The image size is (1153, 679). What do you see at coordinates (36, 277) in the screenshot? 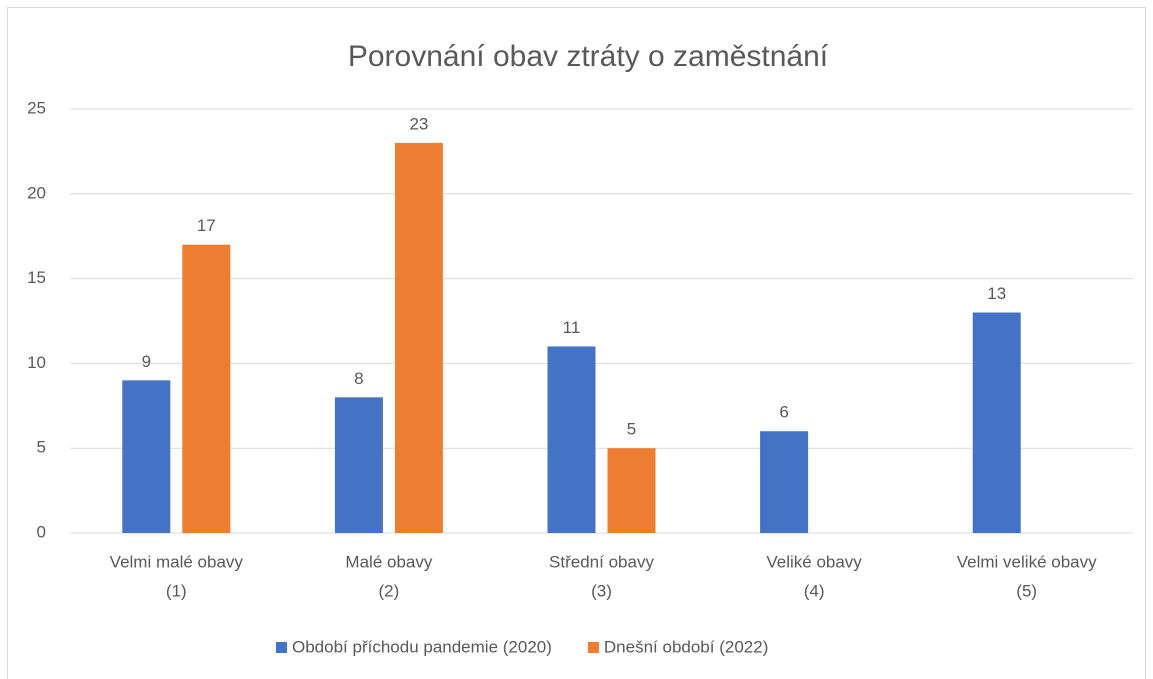
I see `y-tick-label: 15` at bounding box center [36, 277].